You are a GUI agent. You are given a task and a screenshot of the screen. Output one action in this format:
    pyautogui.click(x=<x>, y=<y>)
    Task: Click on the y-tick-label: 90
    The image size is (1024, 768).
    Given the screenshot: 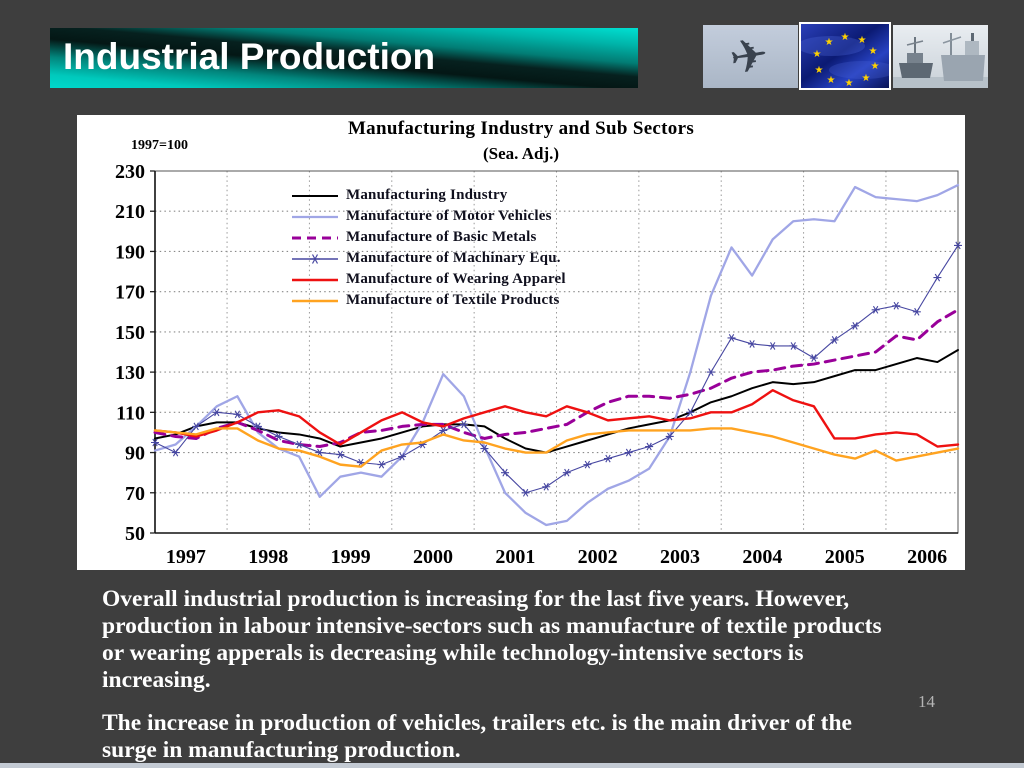 What is the action you would take?
    pyautogui.click(x=135, y=454)
    